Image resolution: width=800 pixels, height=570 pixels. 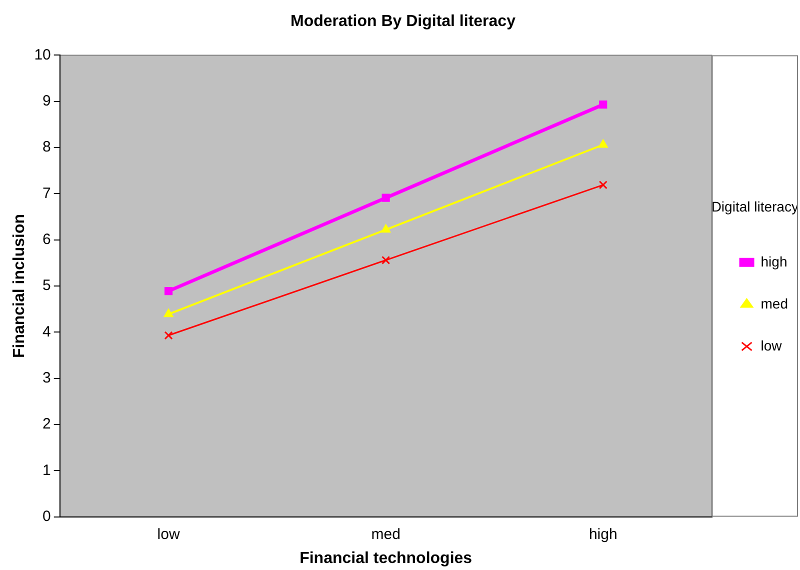 What do you see at coordinates (46, 424) in the screenshot?
I see `y-tick-label: 2` at bounding box center [46, 424].